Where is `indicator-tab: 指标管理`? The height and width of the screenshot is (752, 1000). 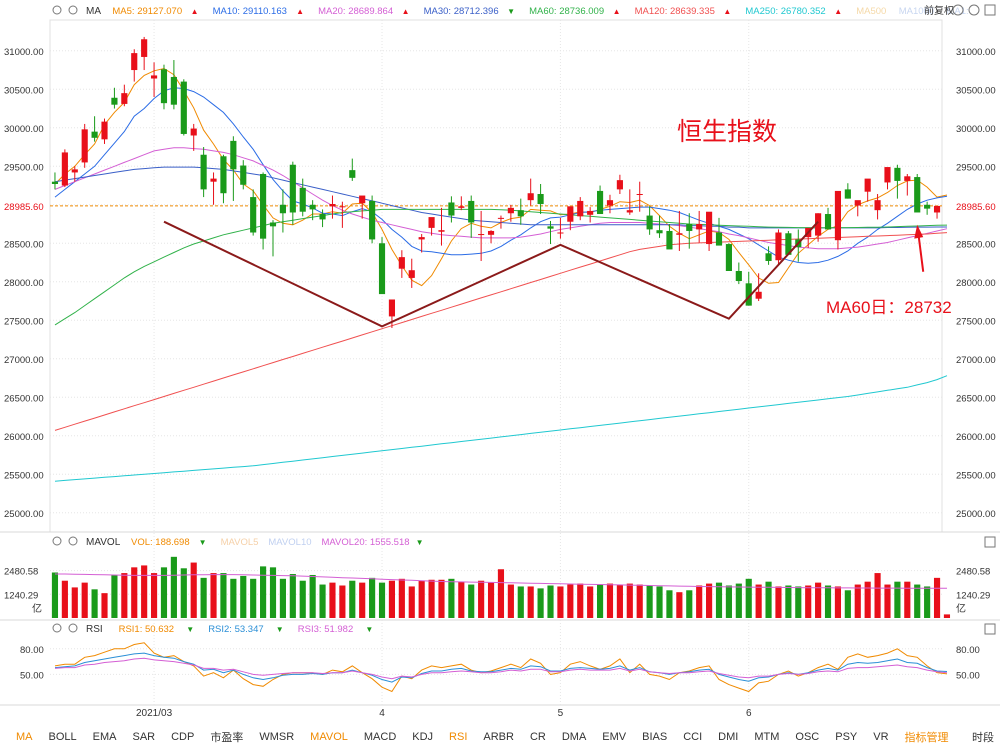 indicator-tab: 指标管理 is located at coordinates (926, 738).